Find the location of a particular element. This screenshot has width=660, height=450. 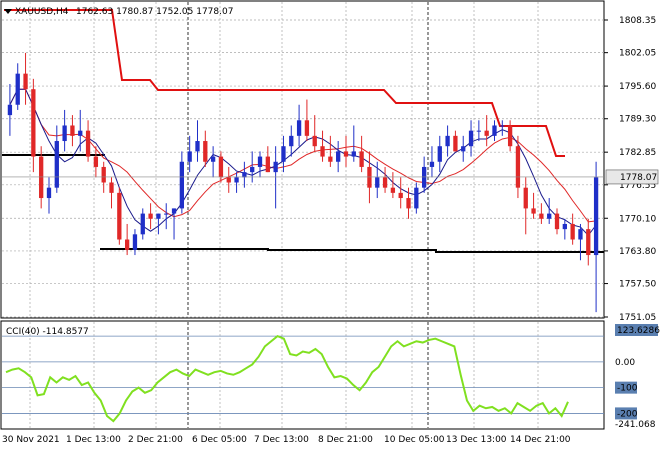

symbol-header: XAUUSD,H4 is located at coordinates (42, 12).